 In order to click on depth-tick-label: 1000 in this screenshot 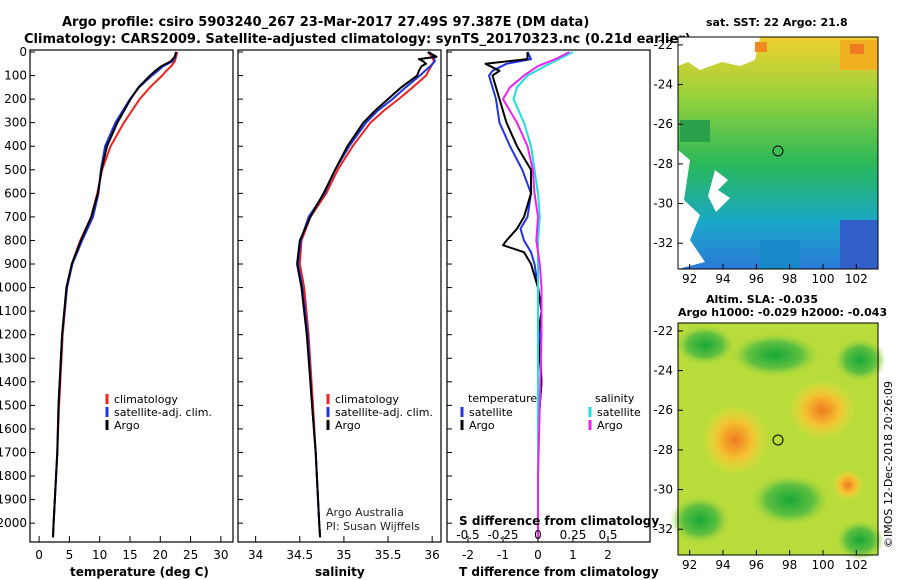, I will do `click(13, 288)`.